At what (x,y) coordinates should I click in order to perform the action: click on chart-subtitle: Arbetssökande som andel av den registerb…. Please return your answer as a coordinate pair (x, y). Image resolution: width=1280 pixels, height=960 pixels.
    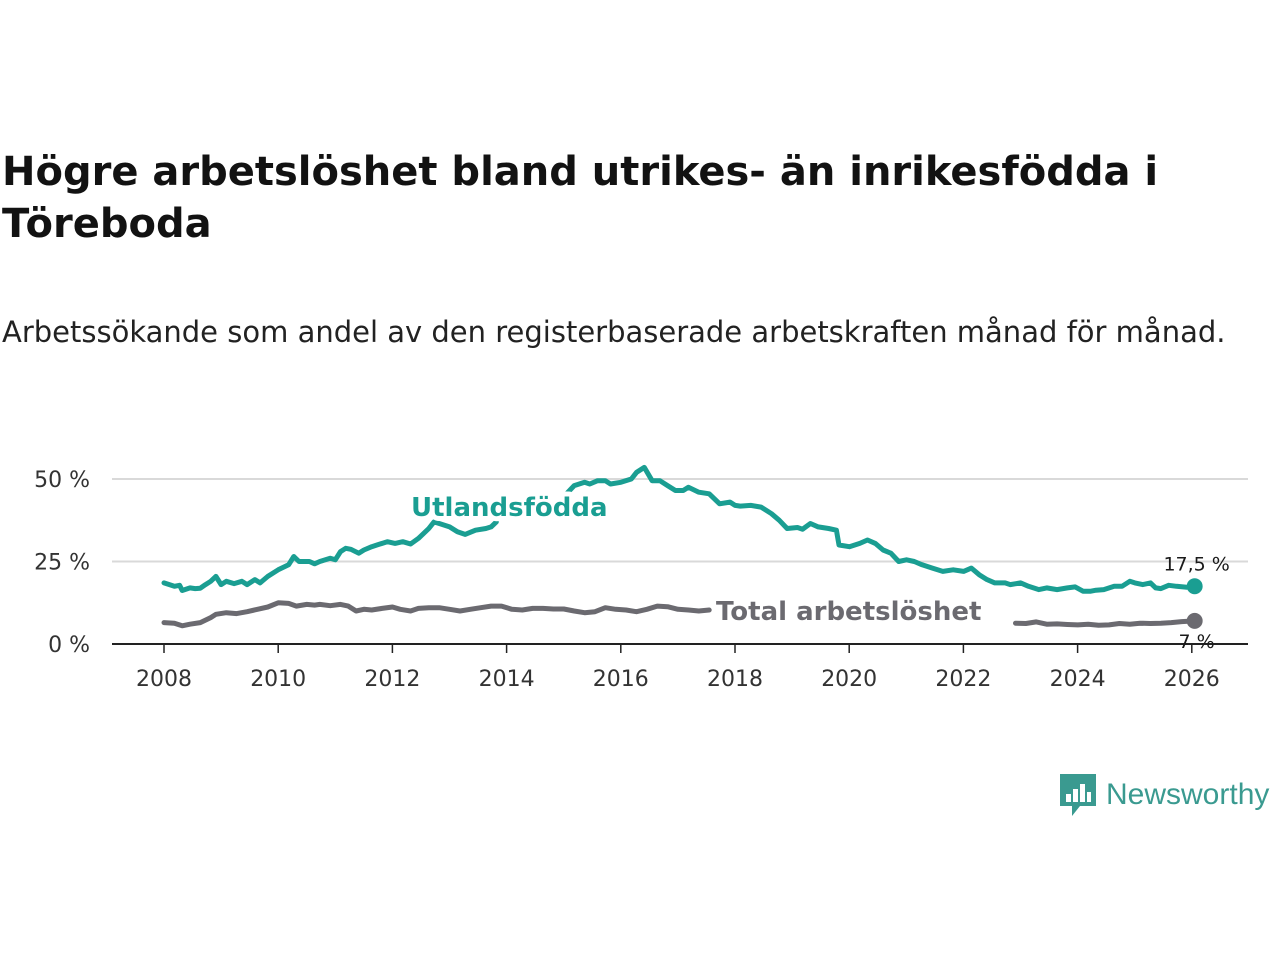
    Looking at the image, I should click on (614, 332).